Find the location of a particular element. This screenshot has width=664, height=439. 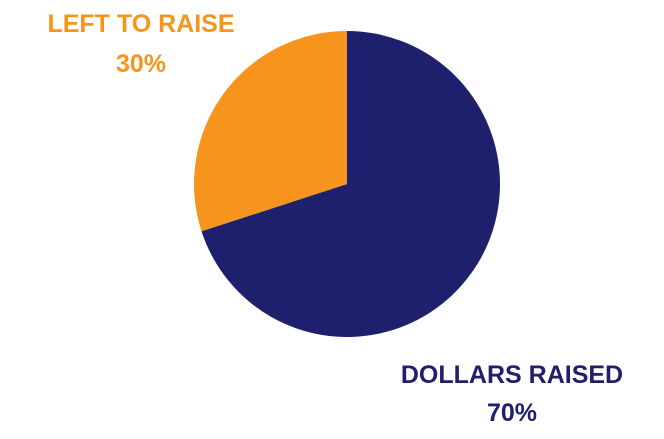

slice-percent-dollars-raised: 70% is located at coordinates (512, 413).